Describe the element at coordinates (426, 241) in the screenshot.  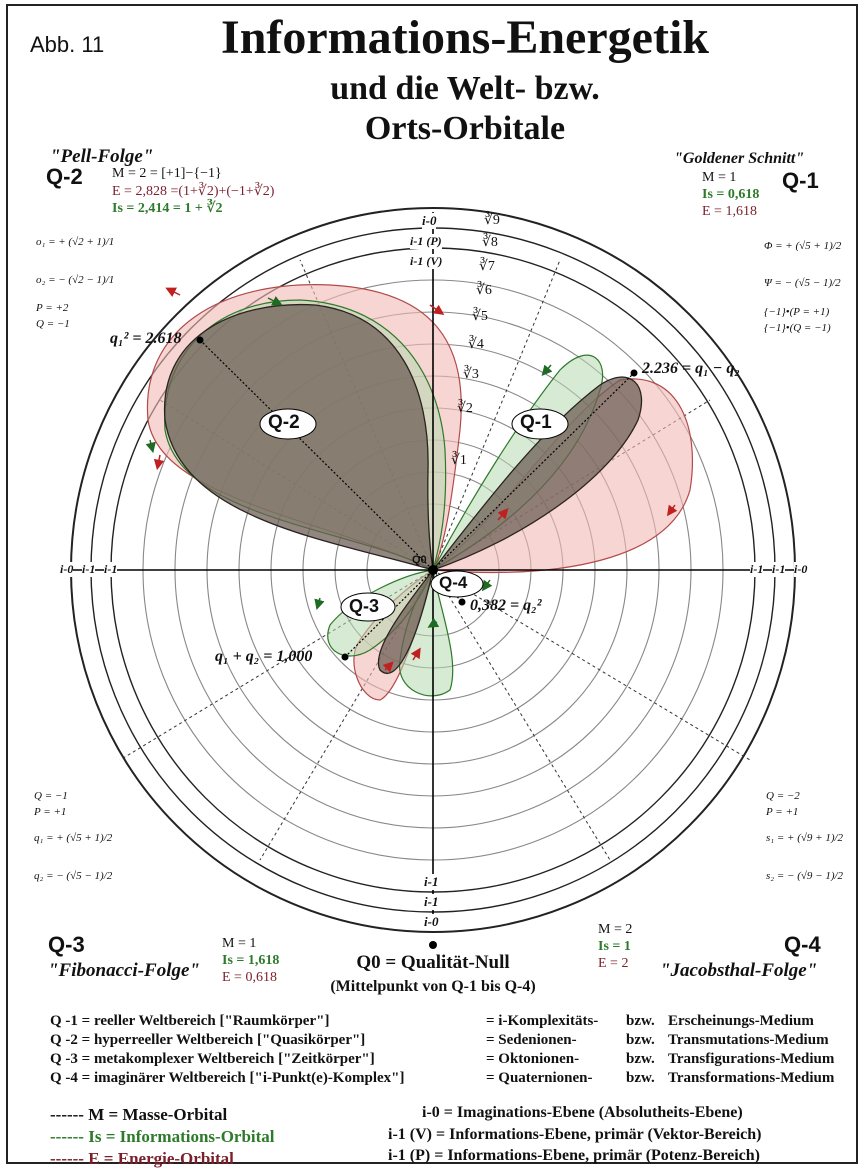
I see `axis-top-i1p: i-1 (P)` at that location.